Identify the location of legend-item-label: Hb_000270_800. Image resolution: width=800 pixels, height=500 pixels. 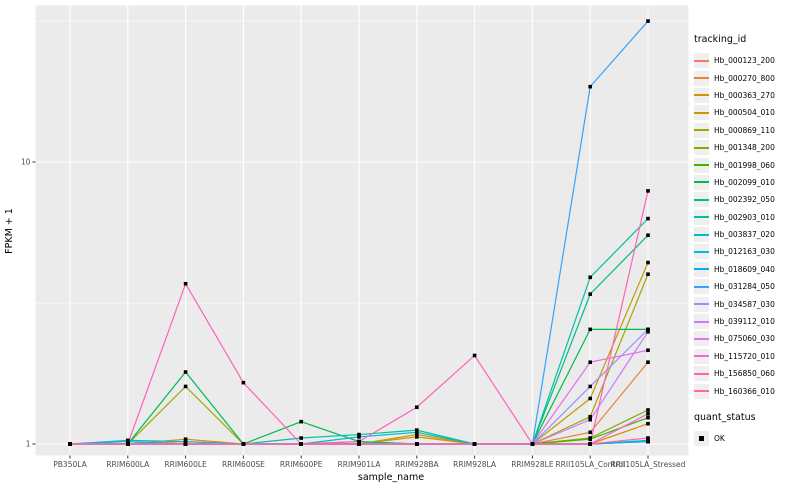
(744, 78).